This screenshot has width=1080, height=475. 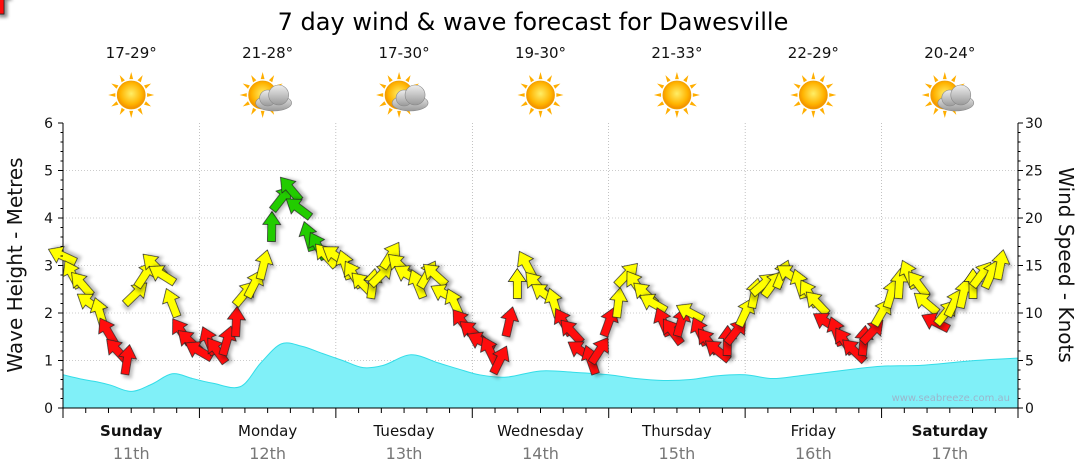 What do you see at coordinates (676, 431) in the screenshot?
I see `day-label: Thursday` at bounding box center [676, 431].